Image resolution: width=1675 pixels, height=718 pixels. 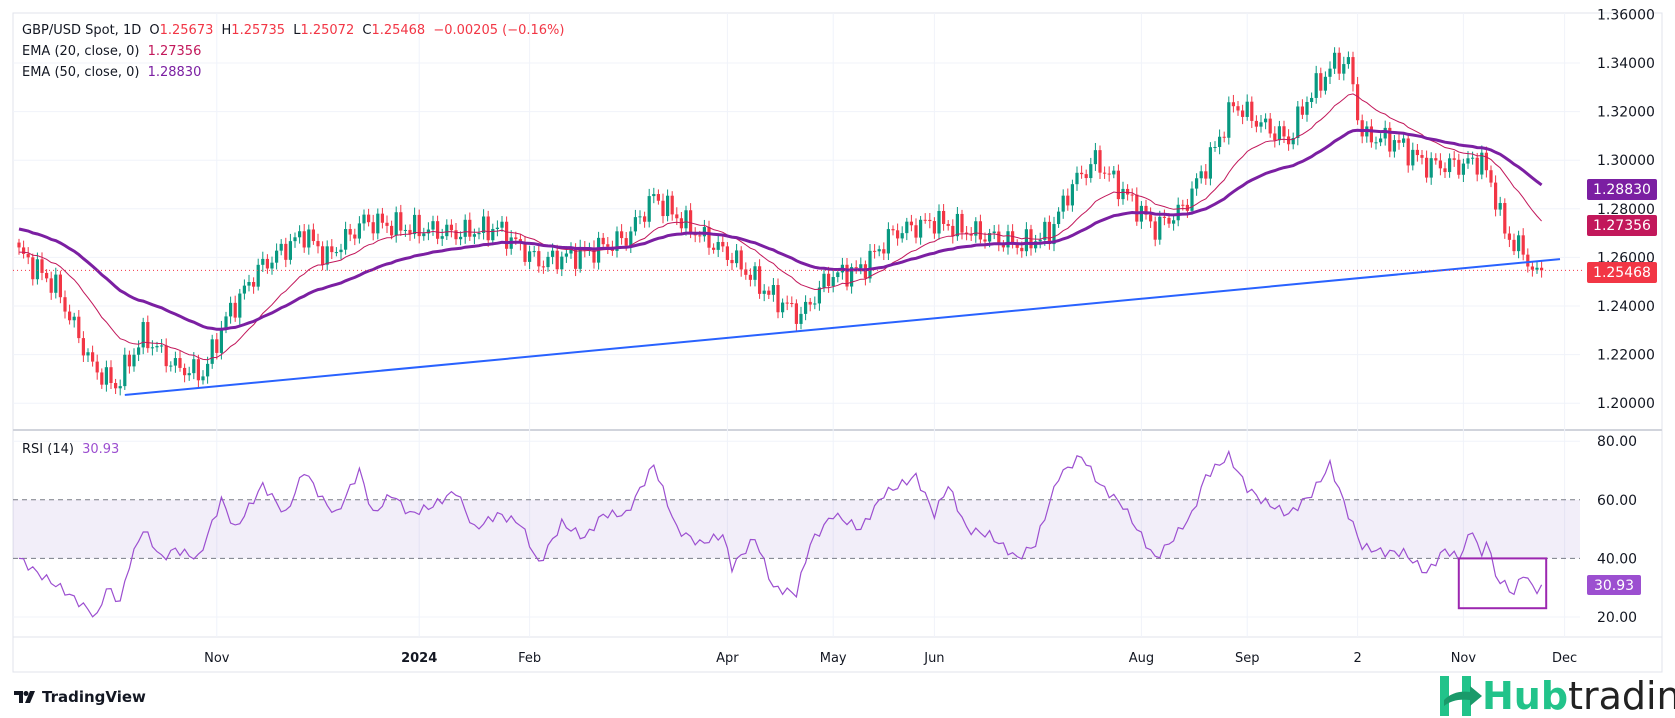 I want to click on open-label: O, so click(x=154, y=30).